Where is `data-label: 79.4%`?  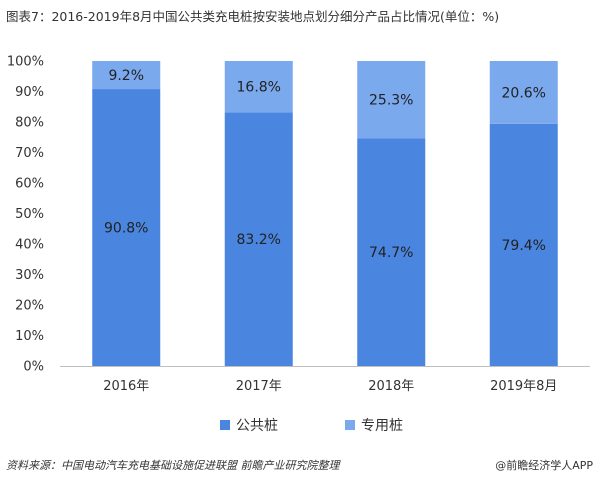
data-label: 79.4% is located at coordinates (524, 246).